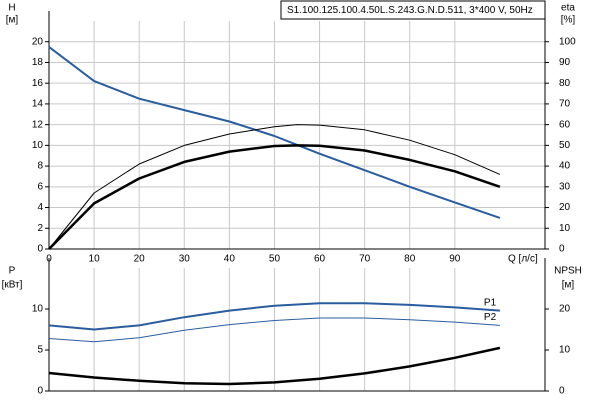 The width and height of the screenshot is (600, 400). I want to click on series-label: P2, so click(490, 317).